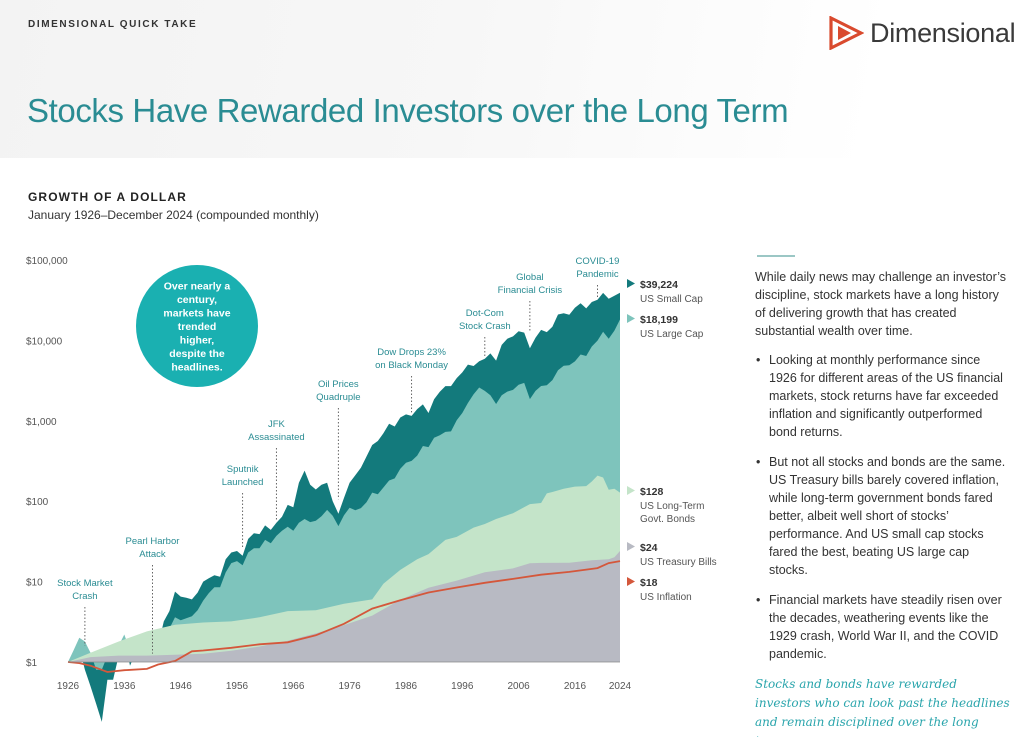 The height and width of the screenshot is (737, 1024). I want to click on event-annotation-label: Quadruple, so click(338, 397).